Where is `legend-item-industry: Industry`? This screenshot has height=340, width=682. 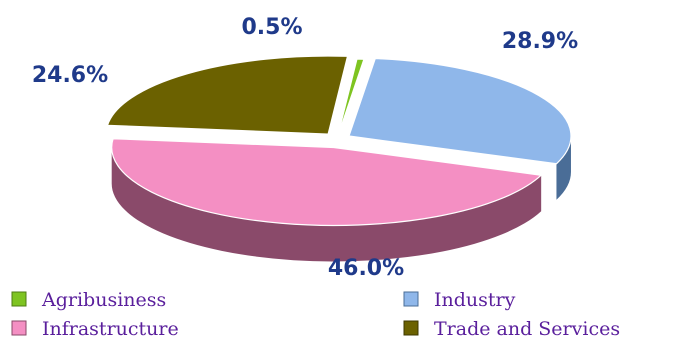 legend-item-industry: Industry is located at coordinates (459, 300).